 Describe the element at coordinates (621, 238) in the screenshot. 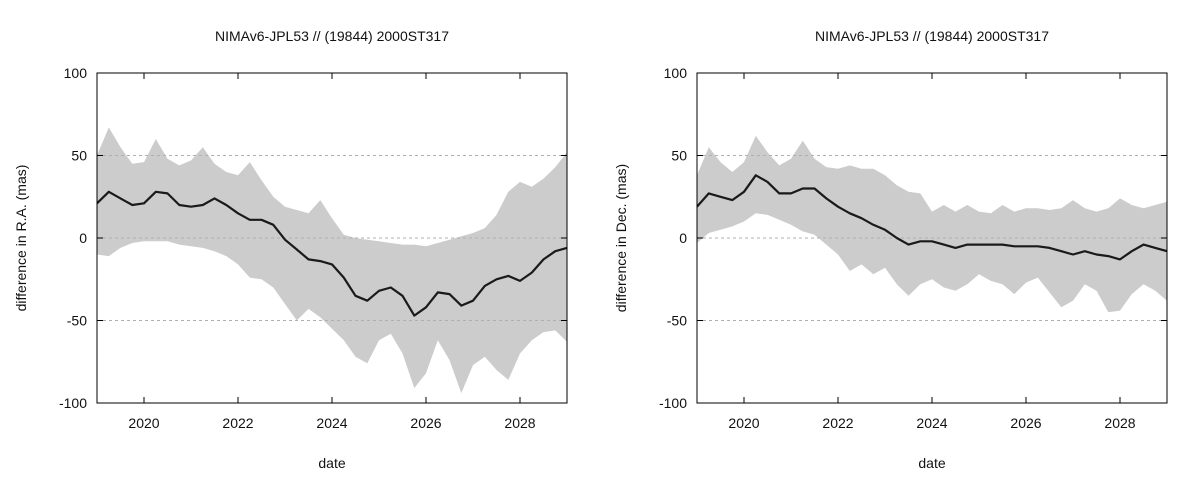

I see `y-axis-label: difference in Dec. (mas)` at that location.